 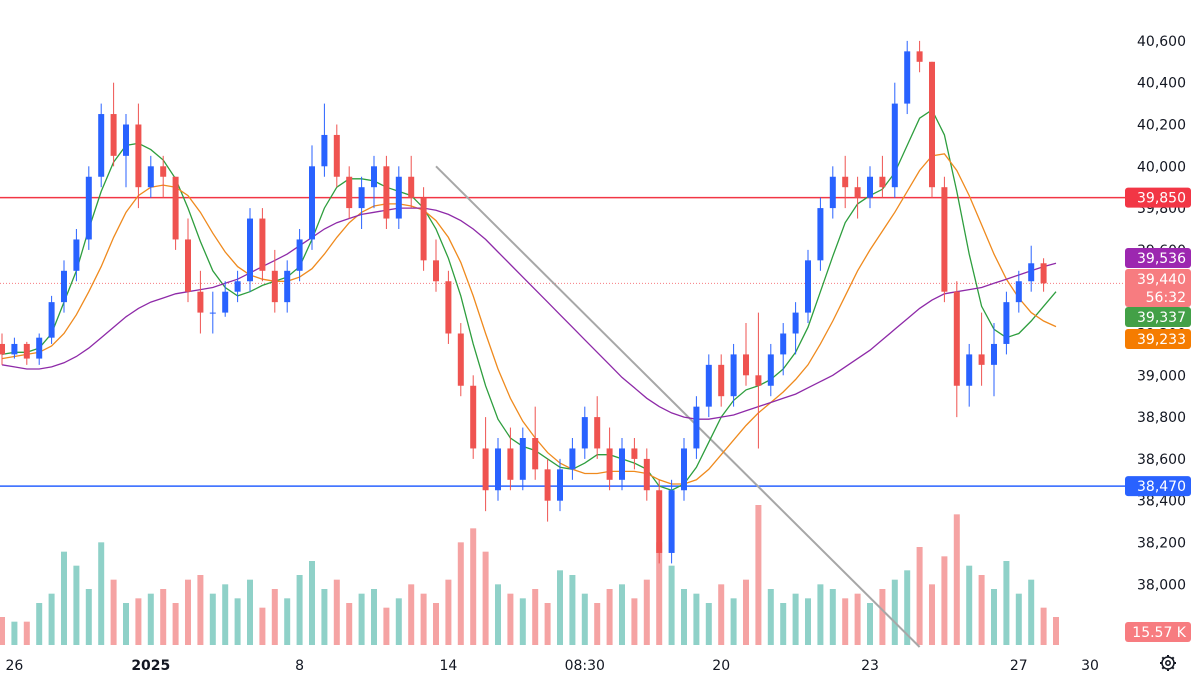 What do you see at coordinates (551, 666) in the screenshot?
I see `time-axis: 26 2025 8 14 08:30 20 23 27 30` at bounding box center [551, 666].